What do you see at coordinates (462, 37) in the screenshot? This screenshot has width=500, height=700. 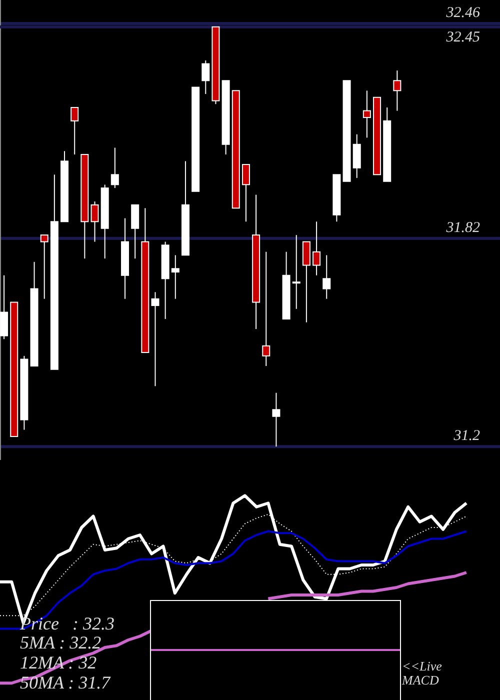 I see `ref-line-label: 32.45` at bounding box center [462, 37].